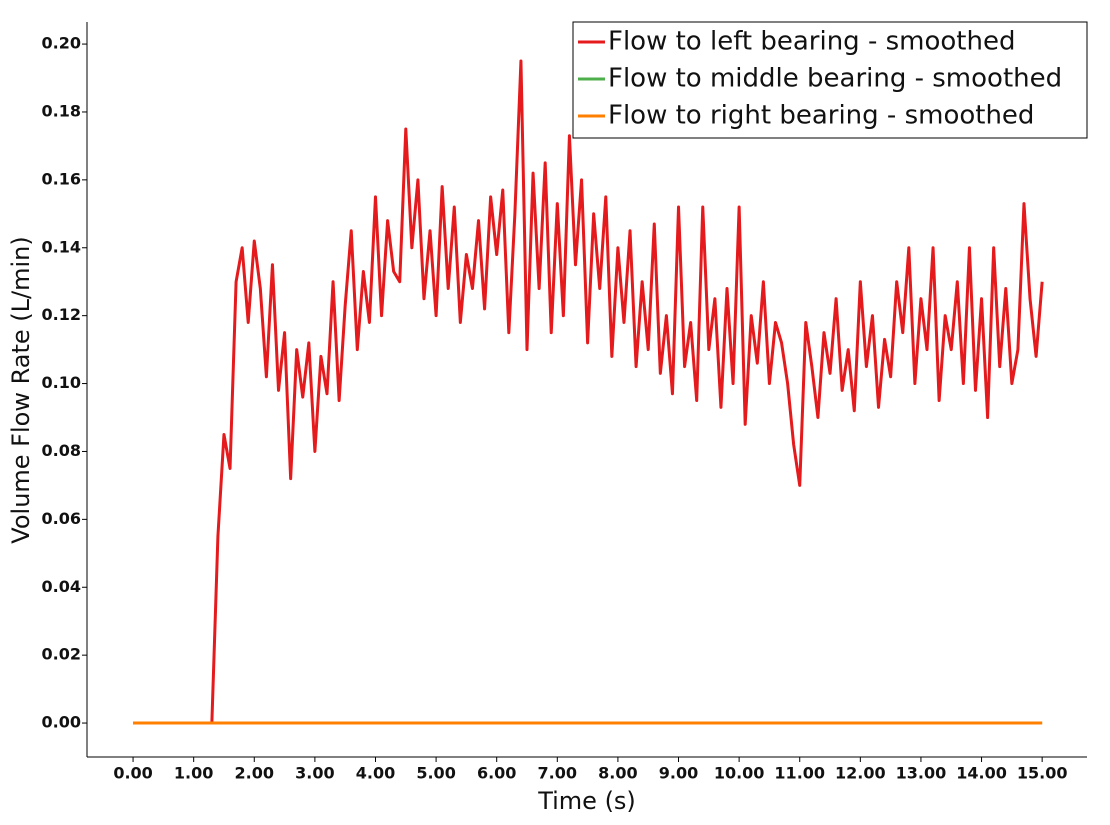  What do you see at coordinates (61, 110) in the screenshot?
I see `y-tick-label: 0.18` at bounding box center [61, 110].